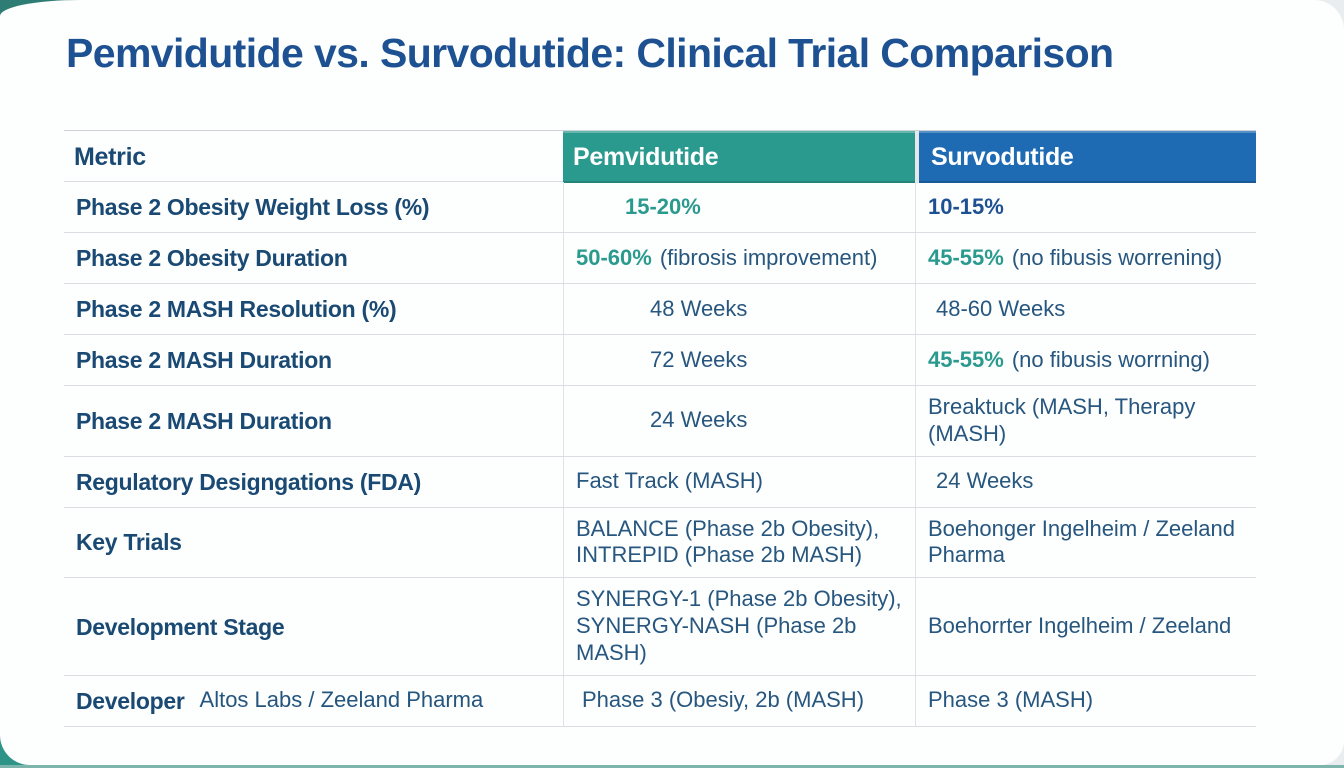 The height and width of the screenshot is (768, 1344). Describe the element at coordinates (1085, 309) in the screenshot. I see `survodutide-cell: 48-60 Weeks` at that location.